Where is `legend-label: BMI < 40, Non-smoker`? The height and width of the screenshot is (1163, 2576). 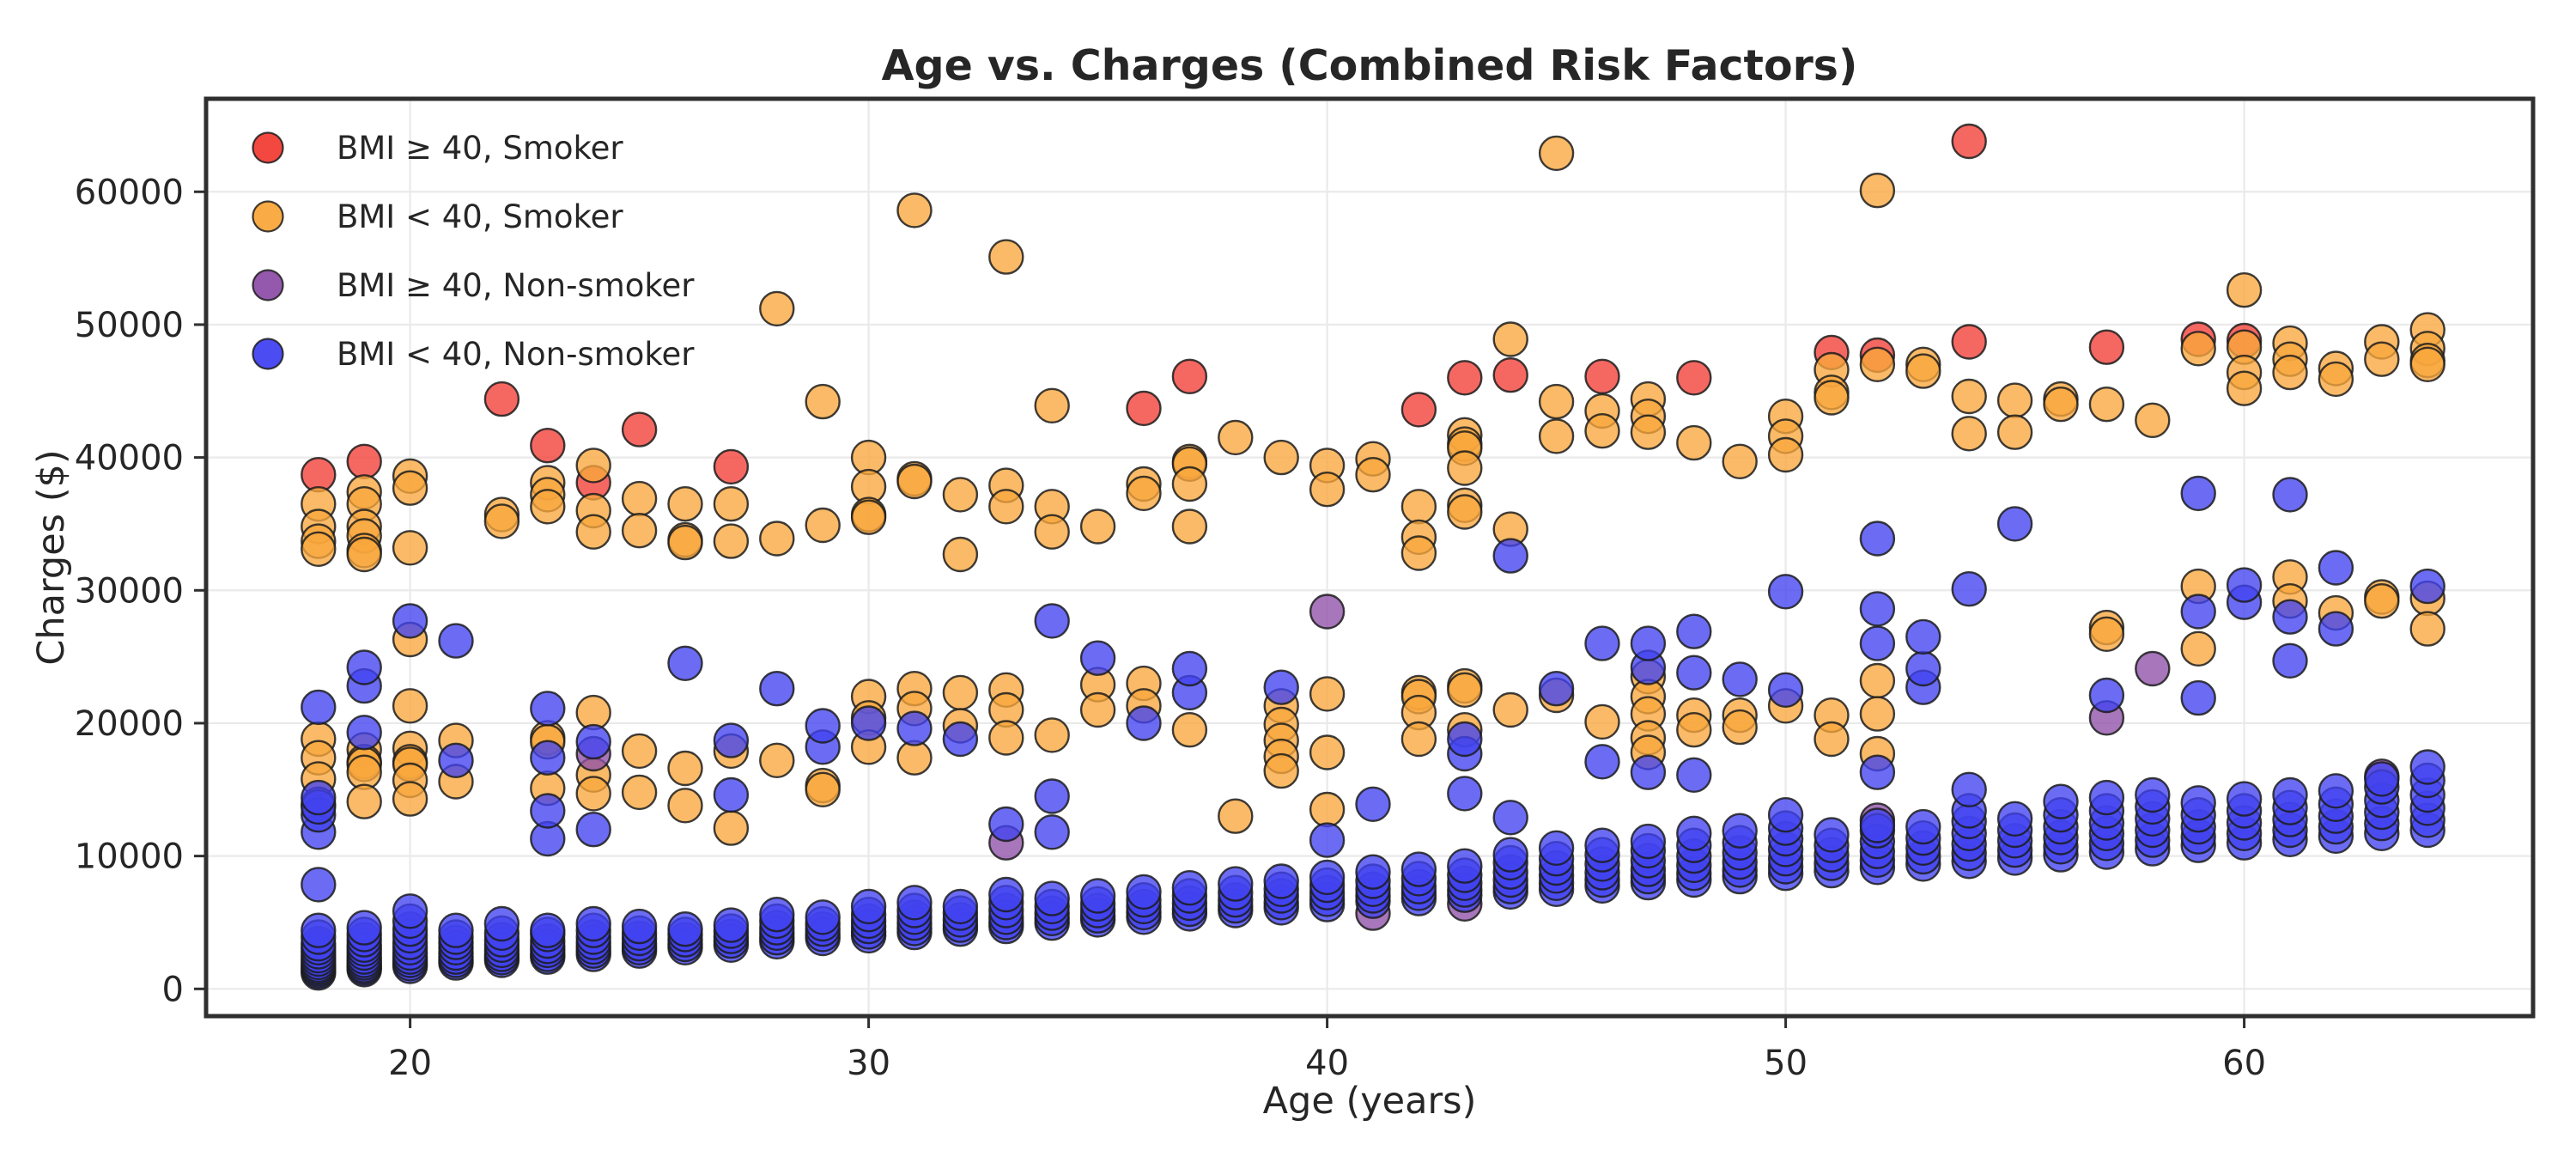
legend-label: BMI < 40, Non-smoker is located at coordinates (516, 354).